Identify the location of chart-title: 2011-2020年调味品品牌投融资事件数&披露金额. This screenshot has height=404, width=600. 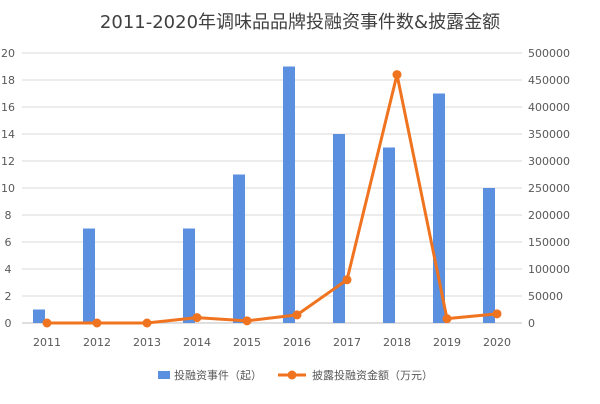
(300, 22).